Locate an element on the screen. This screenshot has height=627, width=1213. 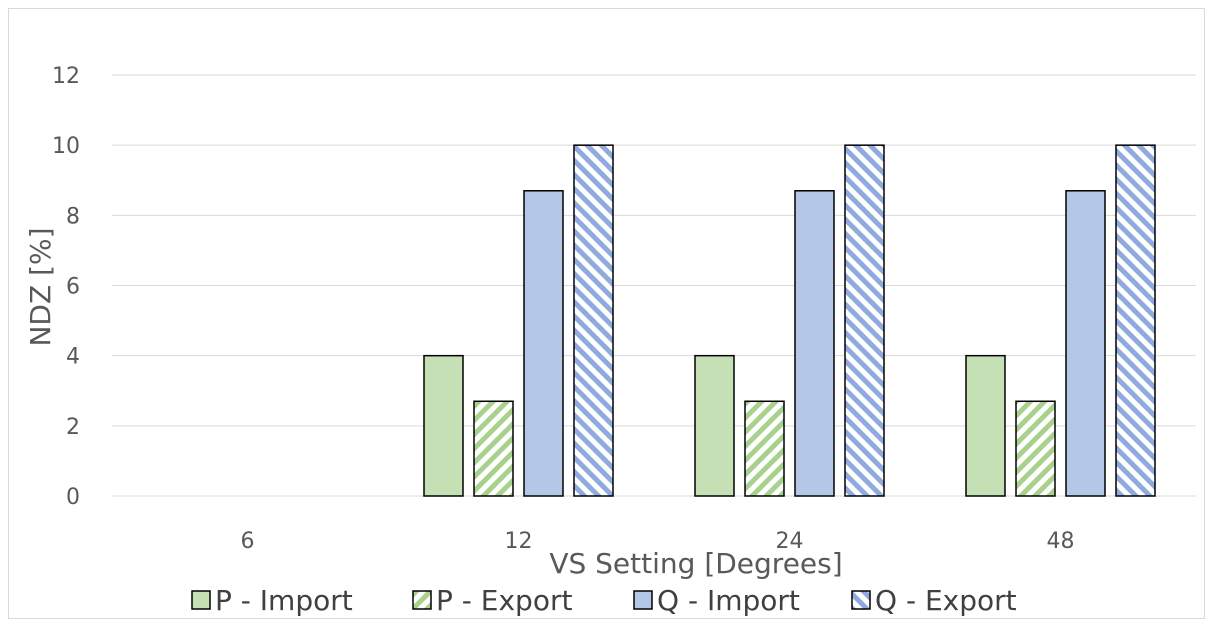
legend-label: Q - Import is located at coordinates (728, 600).